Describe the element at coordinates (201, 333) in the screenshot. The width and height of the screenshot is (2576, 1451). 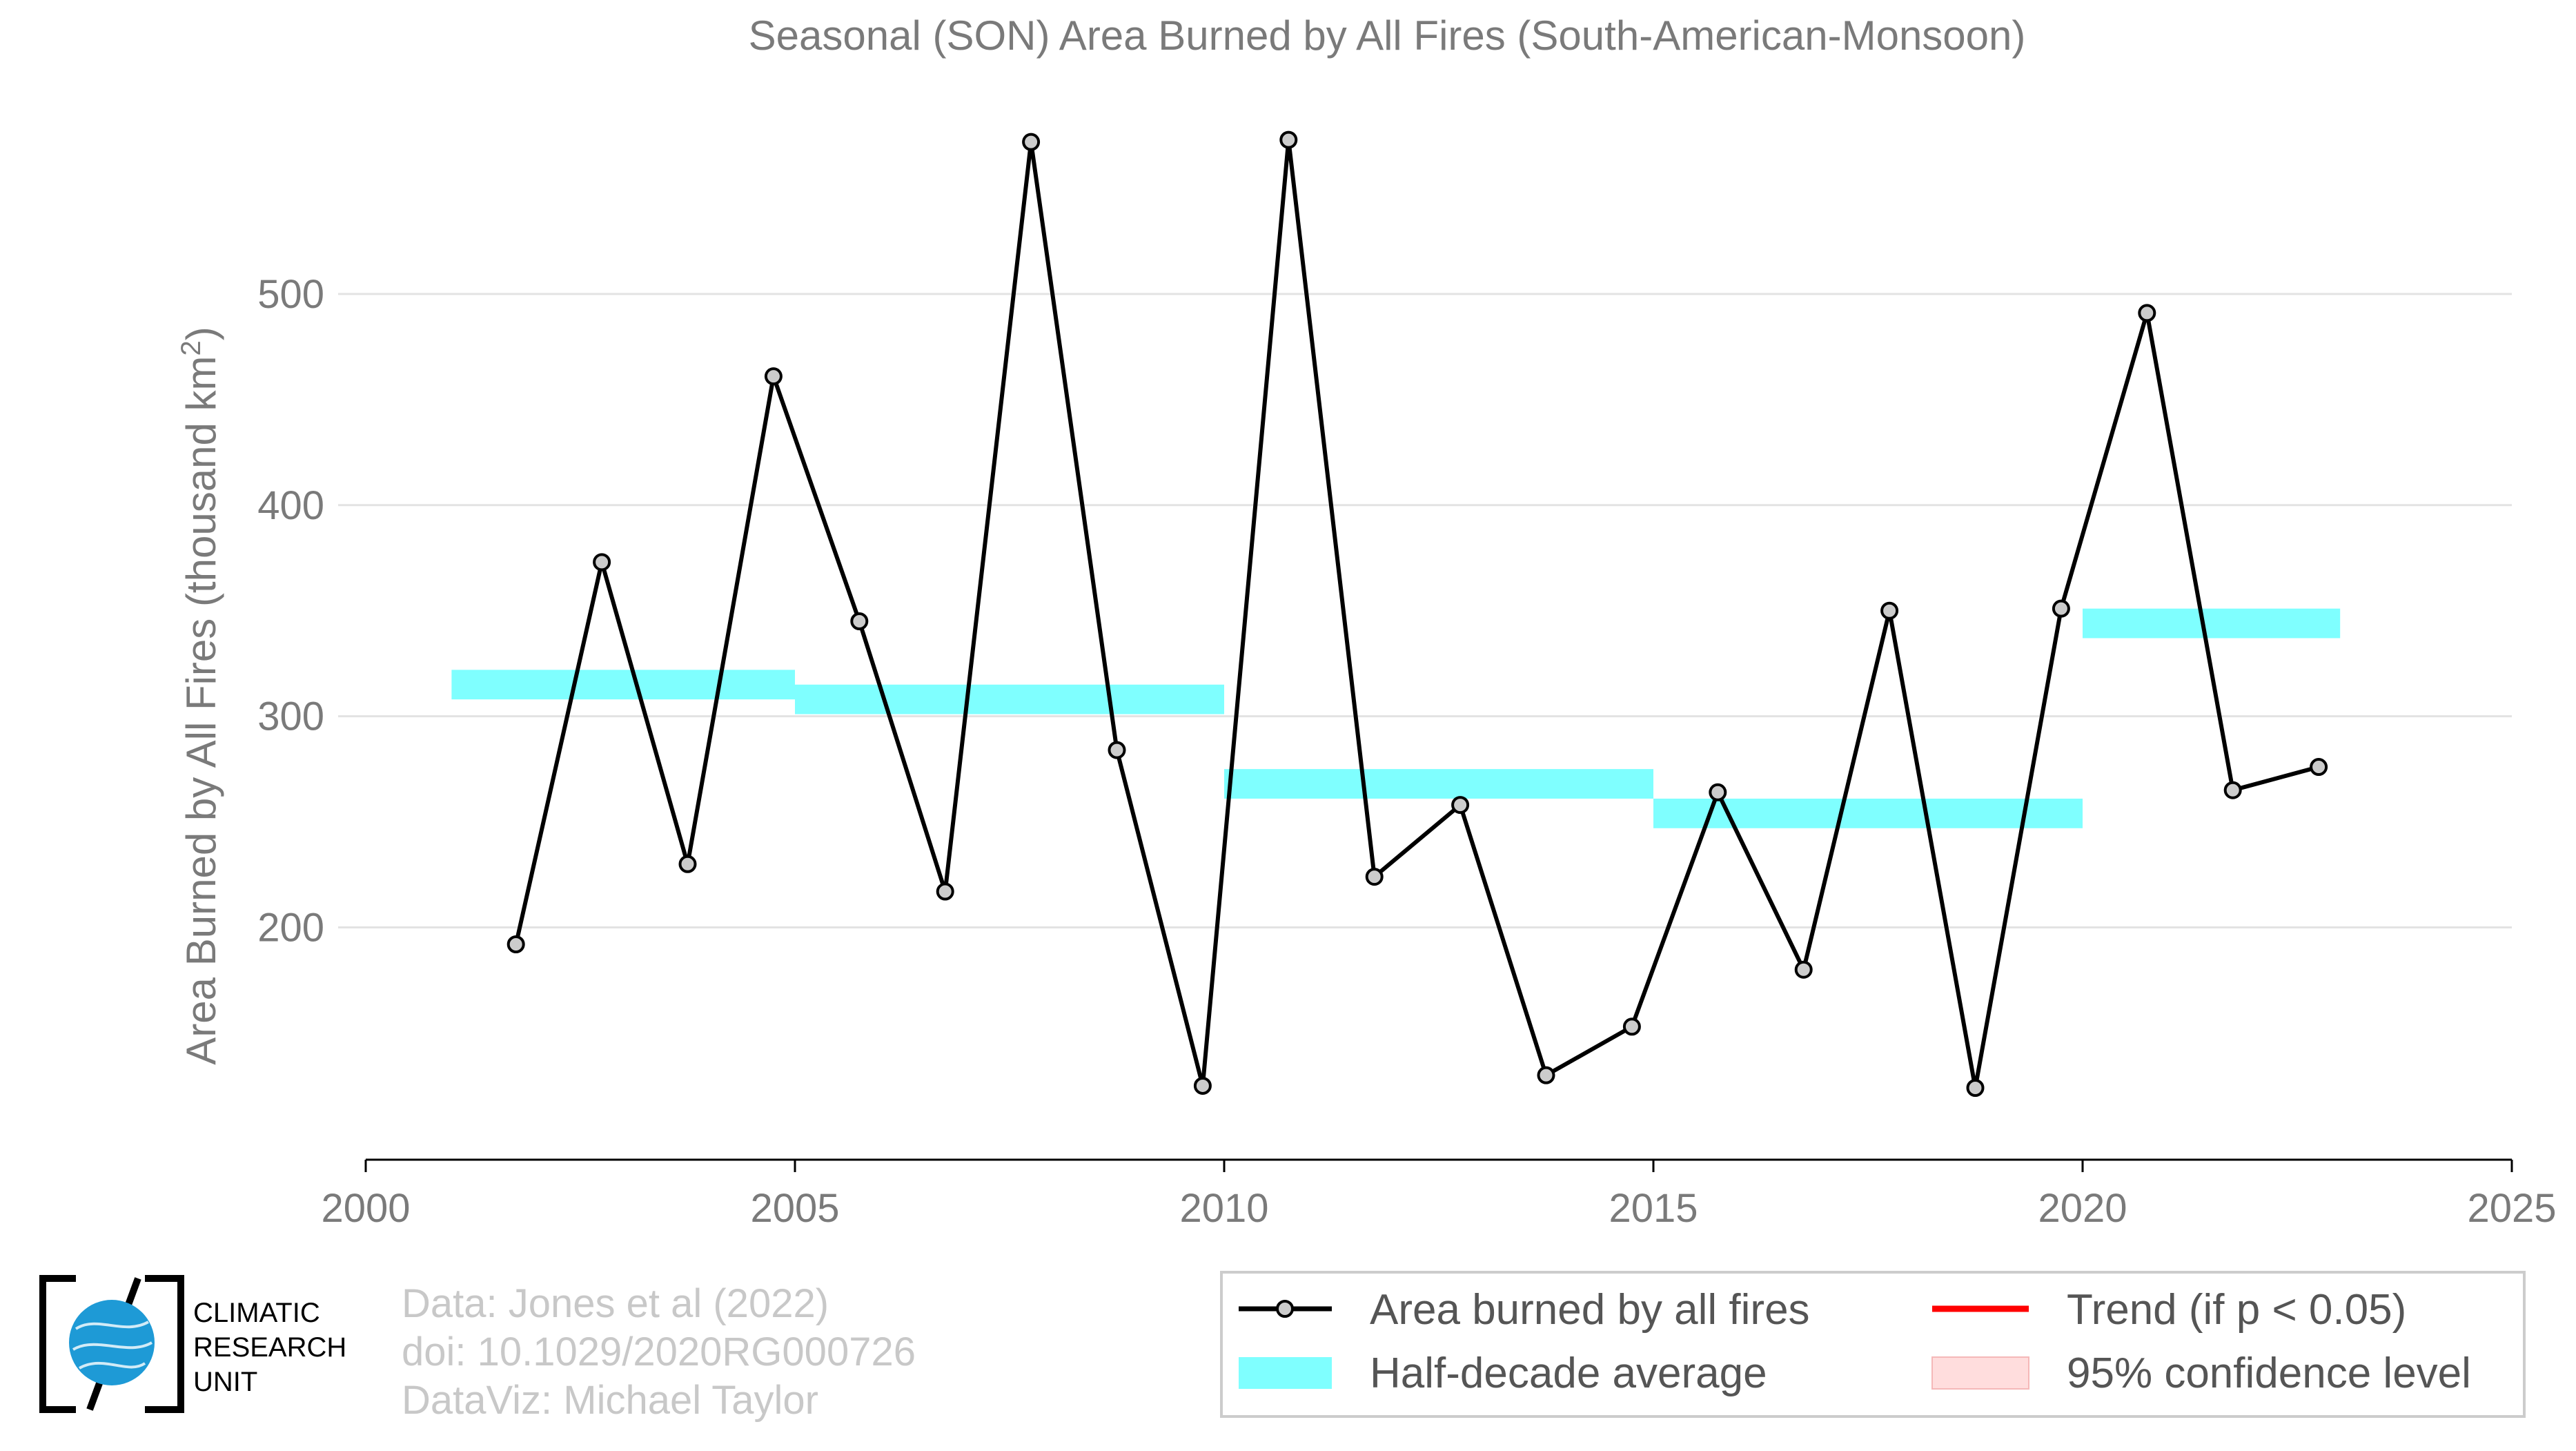
I see `y-axis-label-close: )` at that location.